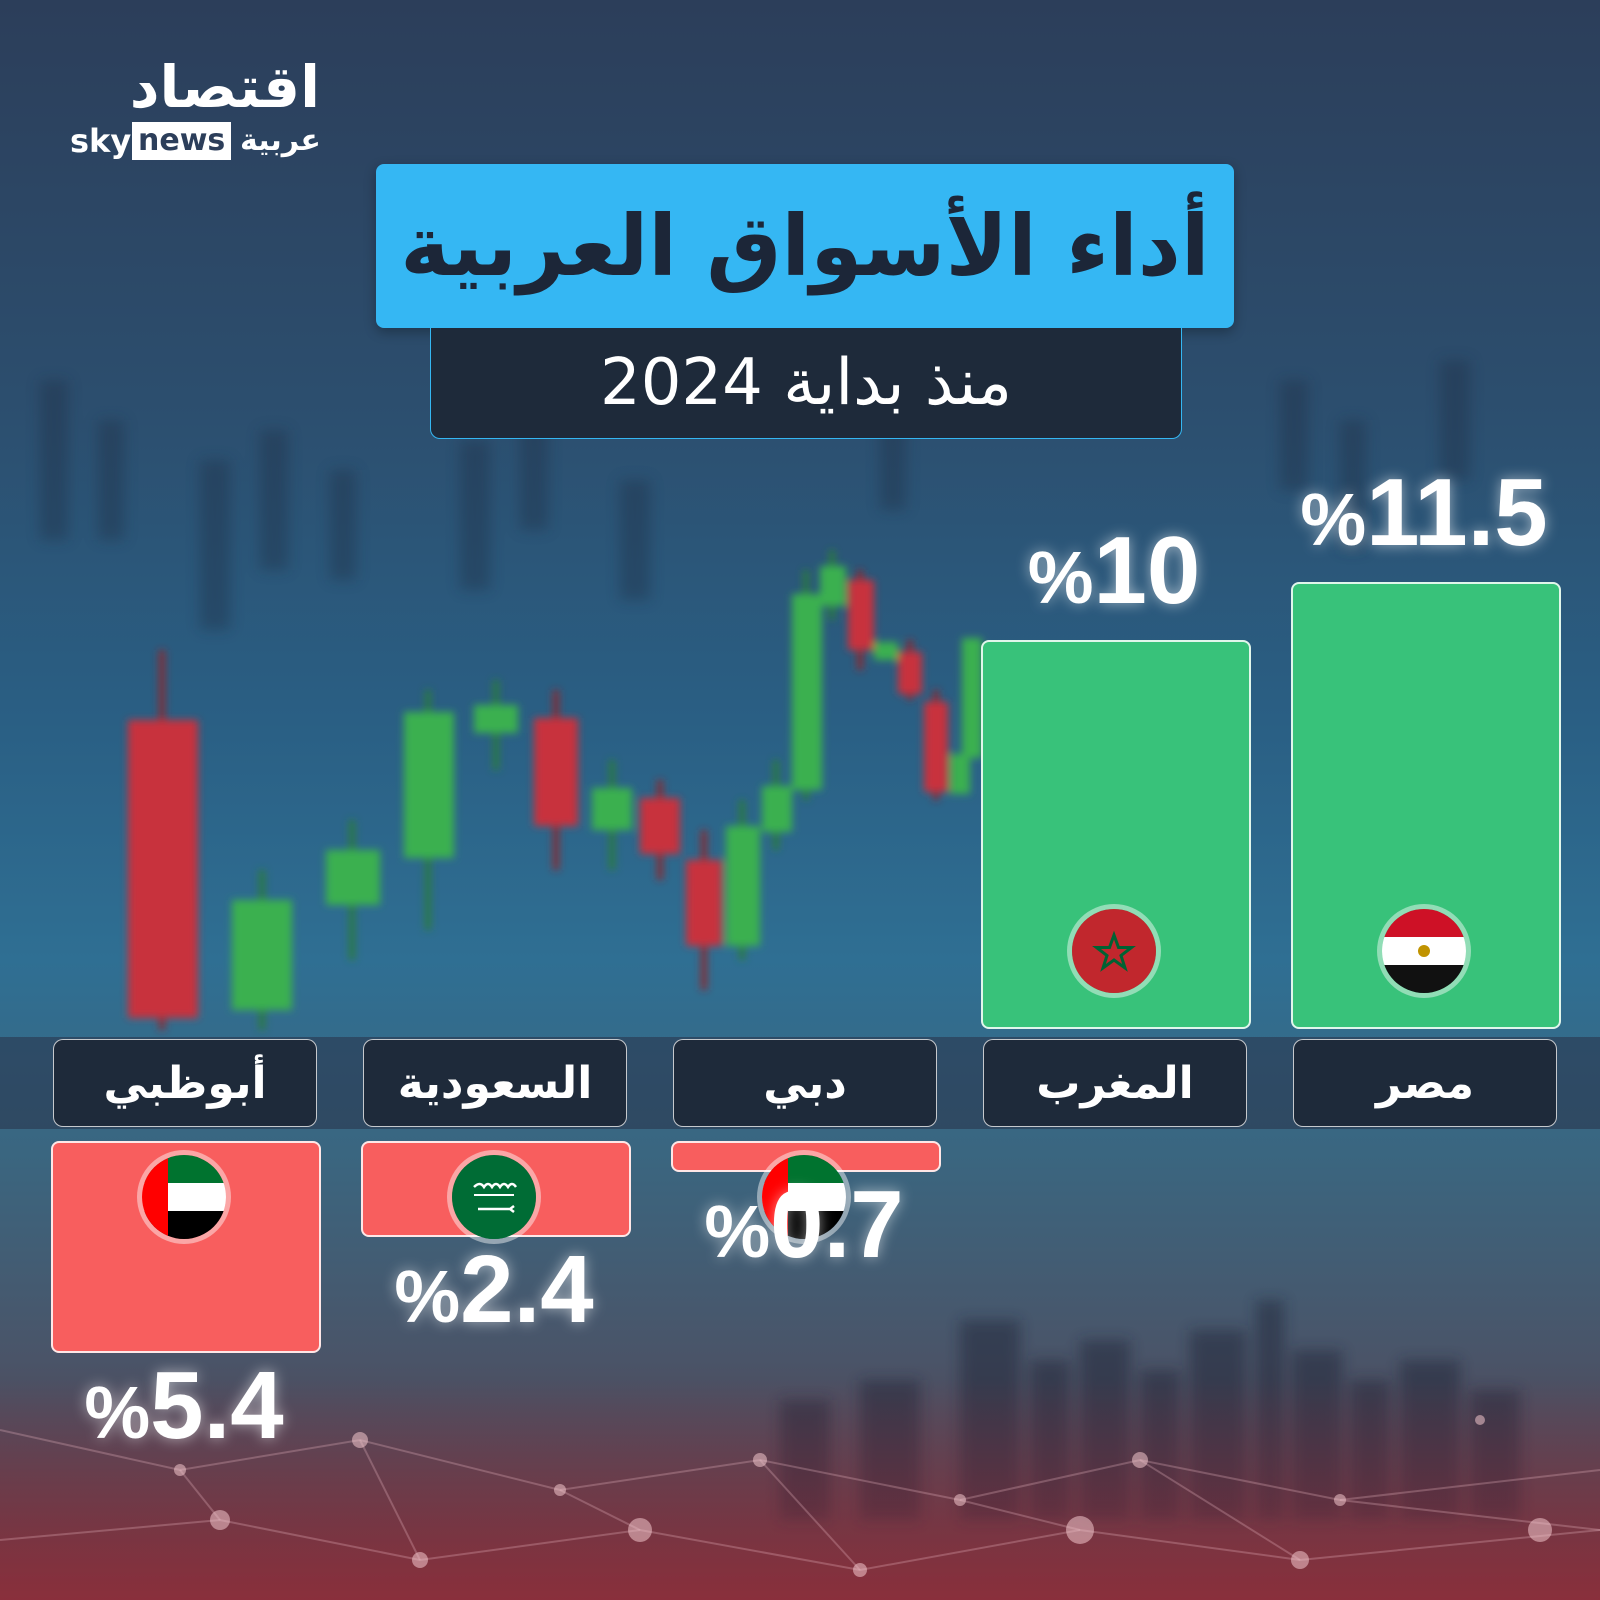 The image size is (1600, 1600). I want to click on category-label: المغرب, so click(1115, 1083).